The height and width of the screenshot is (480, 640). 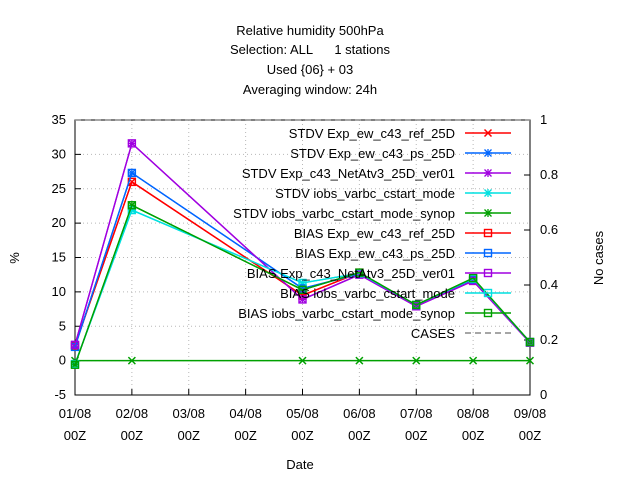 What do you see at coordinates (346, 313) in the screenshot?
I see `legend-label: BIAS iobs_varbc_cstart_mode_synop` at bounding box center [346, 313].